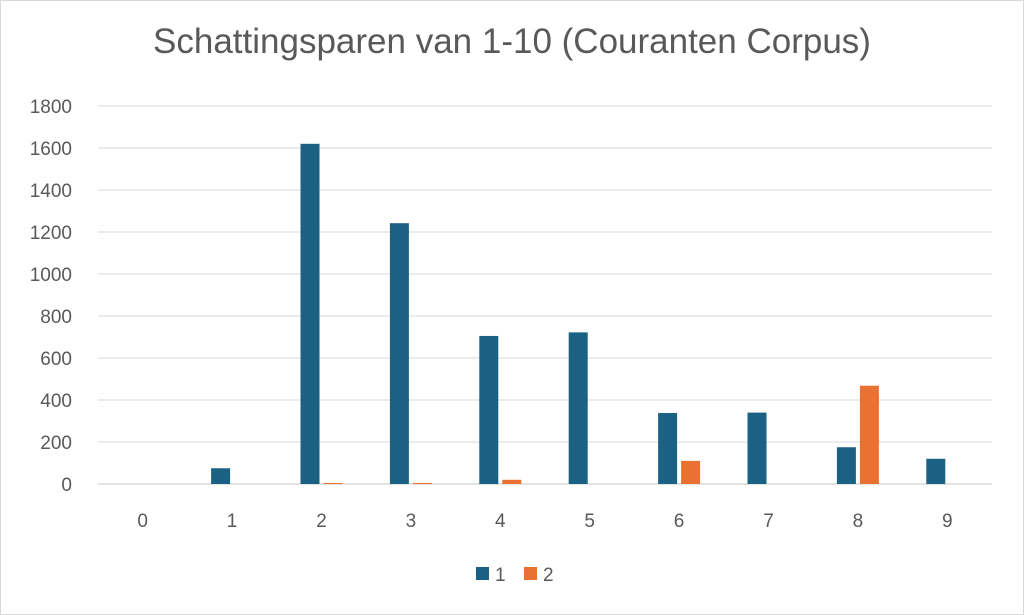 This screenshot has height=615, width=1024. What do you see at coordinates (548, 575) in the screenshot?
I see `legend-label-series-2: 2` at bounding box center [548, 575].